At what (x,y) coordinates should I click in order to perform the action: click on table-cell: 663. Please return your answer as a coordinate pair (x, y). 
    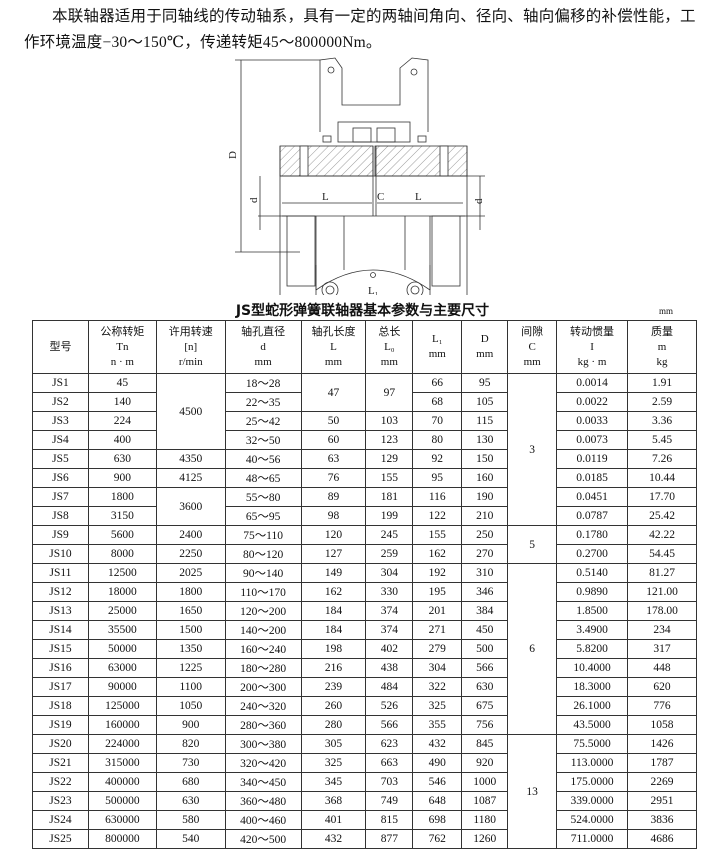
    Looking at the image, I should click on (389, 763).